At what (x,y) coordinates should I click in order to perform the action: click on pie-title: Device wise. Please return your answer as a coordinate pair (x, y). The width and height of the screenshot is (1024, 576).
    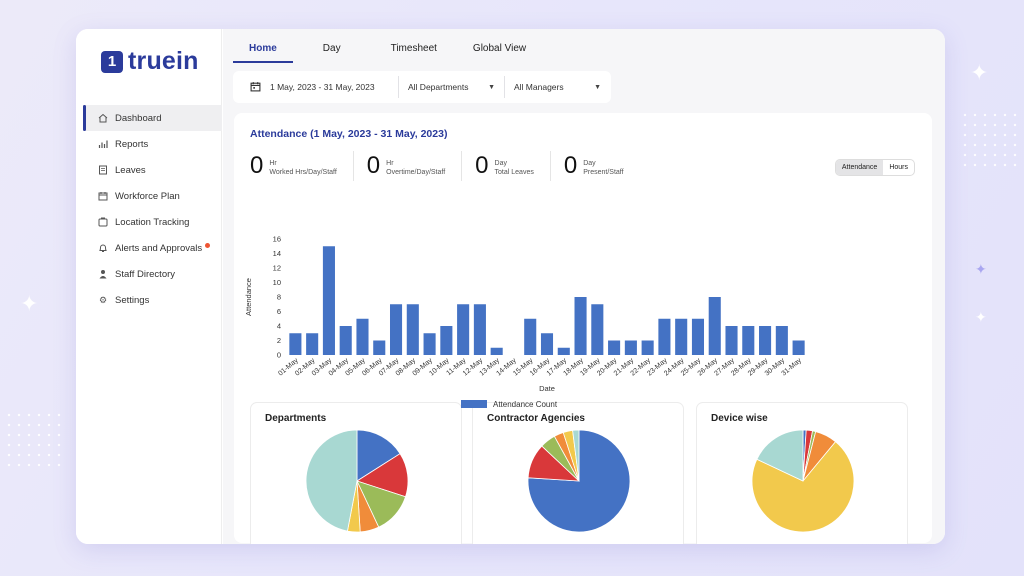
    Looking at the image, I should click on (739, 418).